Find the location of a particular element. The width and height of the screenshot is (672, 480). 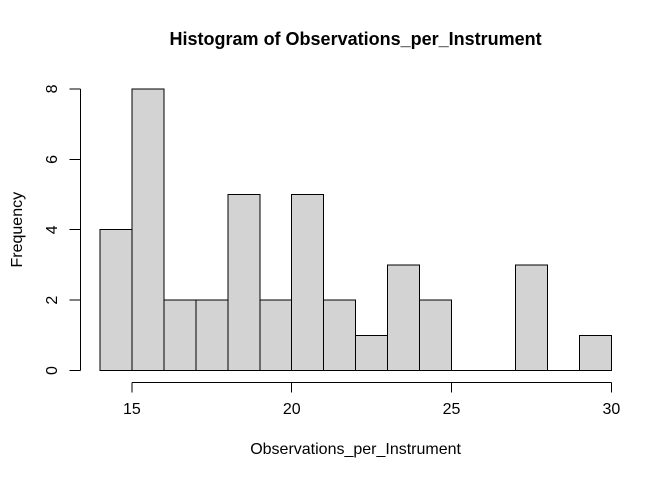

x-tick-label: 15 is located at coordinates (132, 409).